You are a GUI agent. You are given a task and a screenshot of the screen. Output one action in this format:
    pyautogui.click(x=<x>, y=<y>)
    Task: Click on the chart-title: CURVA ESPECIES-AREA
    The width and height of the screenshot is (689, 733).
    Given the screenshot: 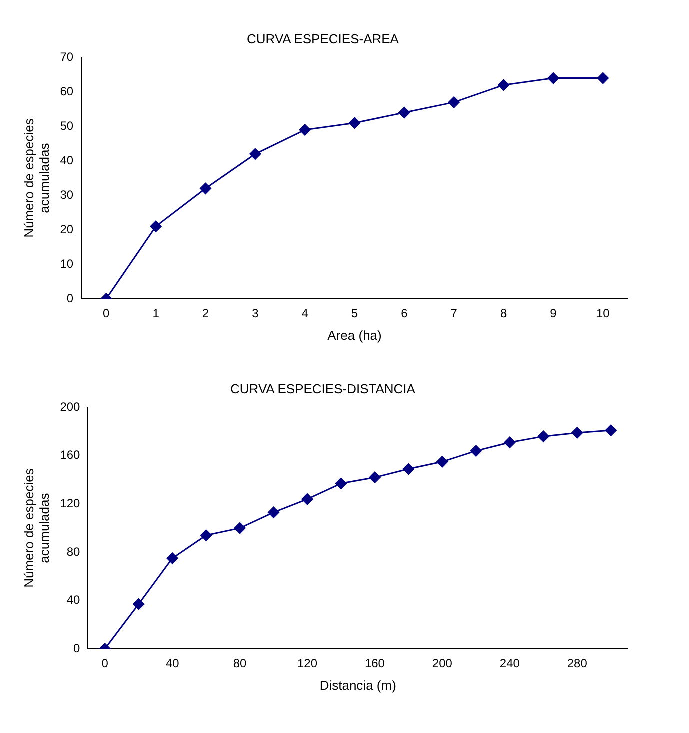 What is the action you would take?
    pyautogui.click(x=323, y=38)
    